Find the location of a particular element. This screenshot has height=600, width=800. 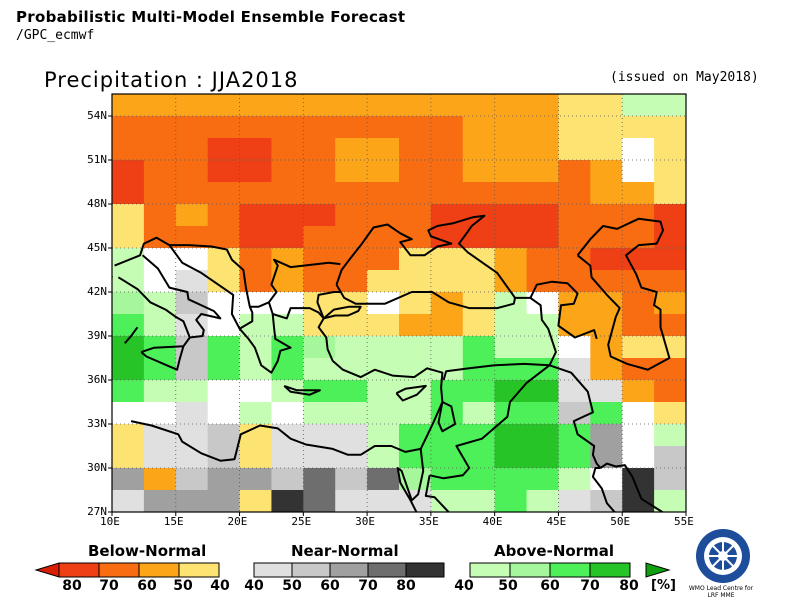

legend-below-tick-label: 50 is located at coordinates (183, 586).